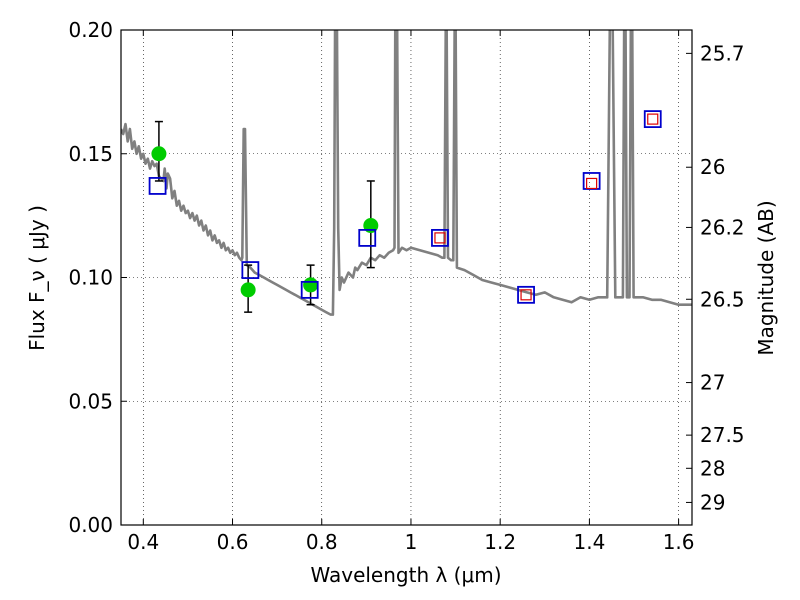 The image size is (800, 600). I want to click on x-tick-label: 0.6, so click(233, 542).